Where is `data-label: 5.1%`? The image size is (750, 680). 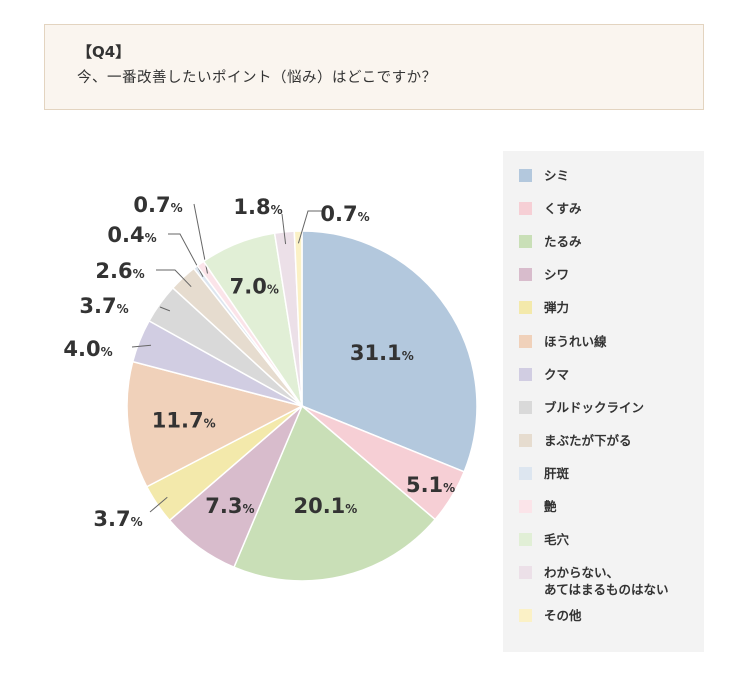 data-label: 5.1% is located at coordinates (430, 485).